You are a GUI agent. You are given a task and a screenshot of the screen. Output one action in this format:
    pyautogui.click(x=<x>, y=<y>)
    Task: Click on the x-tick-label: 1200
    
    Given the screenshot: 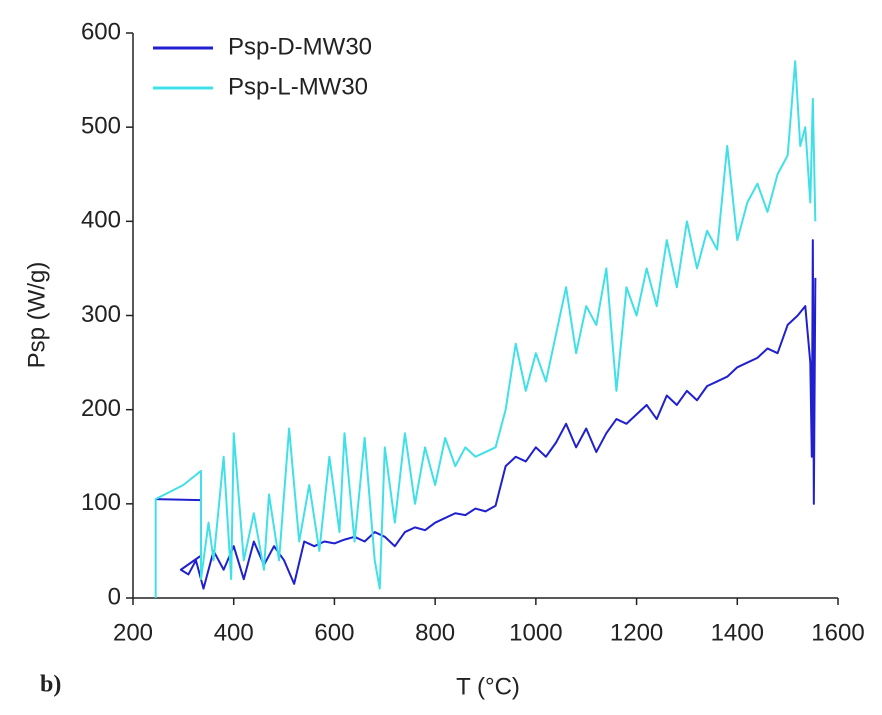 What is the action you would take?
    pyautogui.click(x=636, y=632)
    